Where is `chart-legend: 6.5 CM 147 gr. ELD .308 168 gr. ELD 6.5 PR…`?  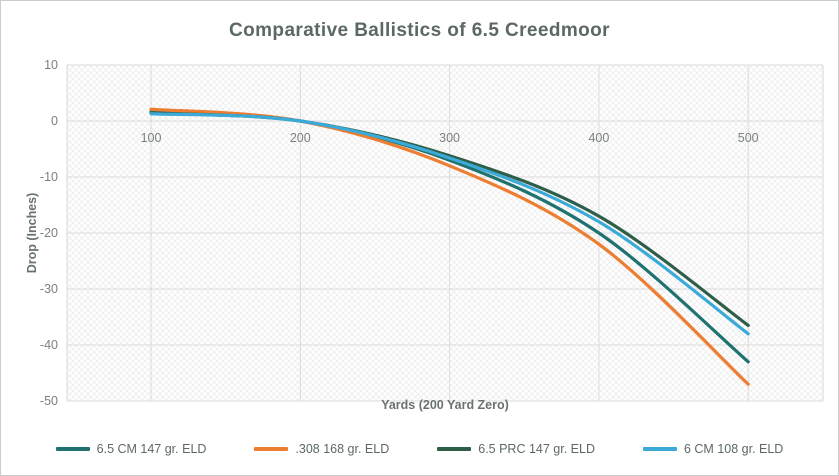 chart-legend: 6.5 CM 147 gr. ELD .308 168 gr. ELD 6.5 PR… is located at coordinates (419, 449).